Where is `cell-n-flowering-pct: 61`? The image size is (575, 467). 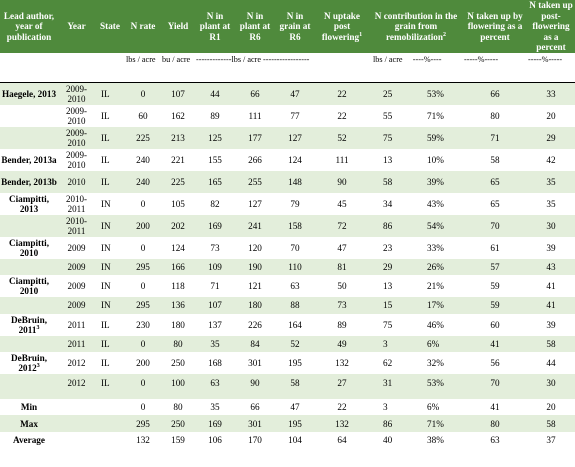 cell-n-flowering-pct: 61 is located at coordinates (495, 247).